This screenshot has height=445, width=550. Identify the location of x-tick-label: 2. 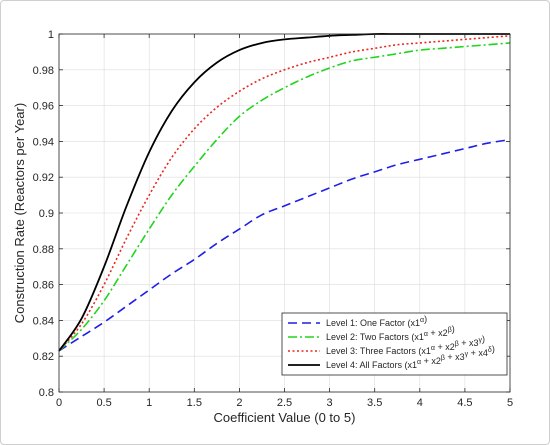
(239, 403).